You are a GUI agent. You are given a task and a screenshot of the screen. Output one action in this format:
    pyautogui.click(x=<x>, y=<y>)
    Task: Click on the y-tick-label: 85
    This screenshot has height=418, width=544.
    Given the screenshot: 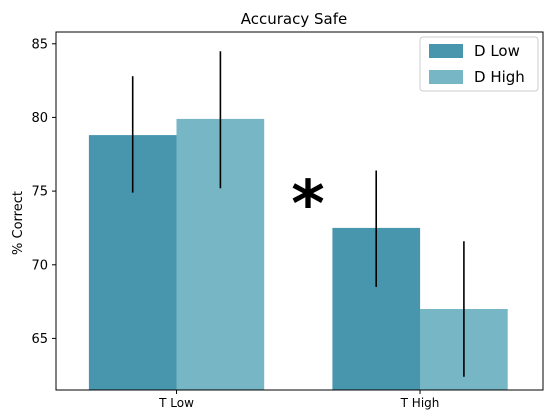 What is the action you would take?
    pyautogui.click(x=39, y=44)
    